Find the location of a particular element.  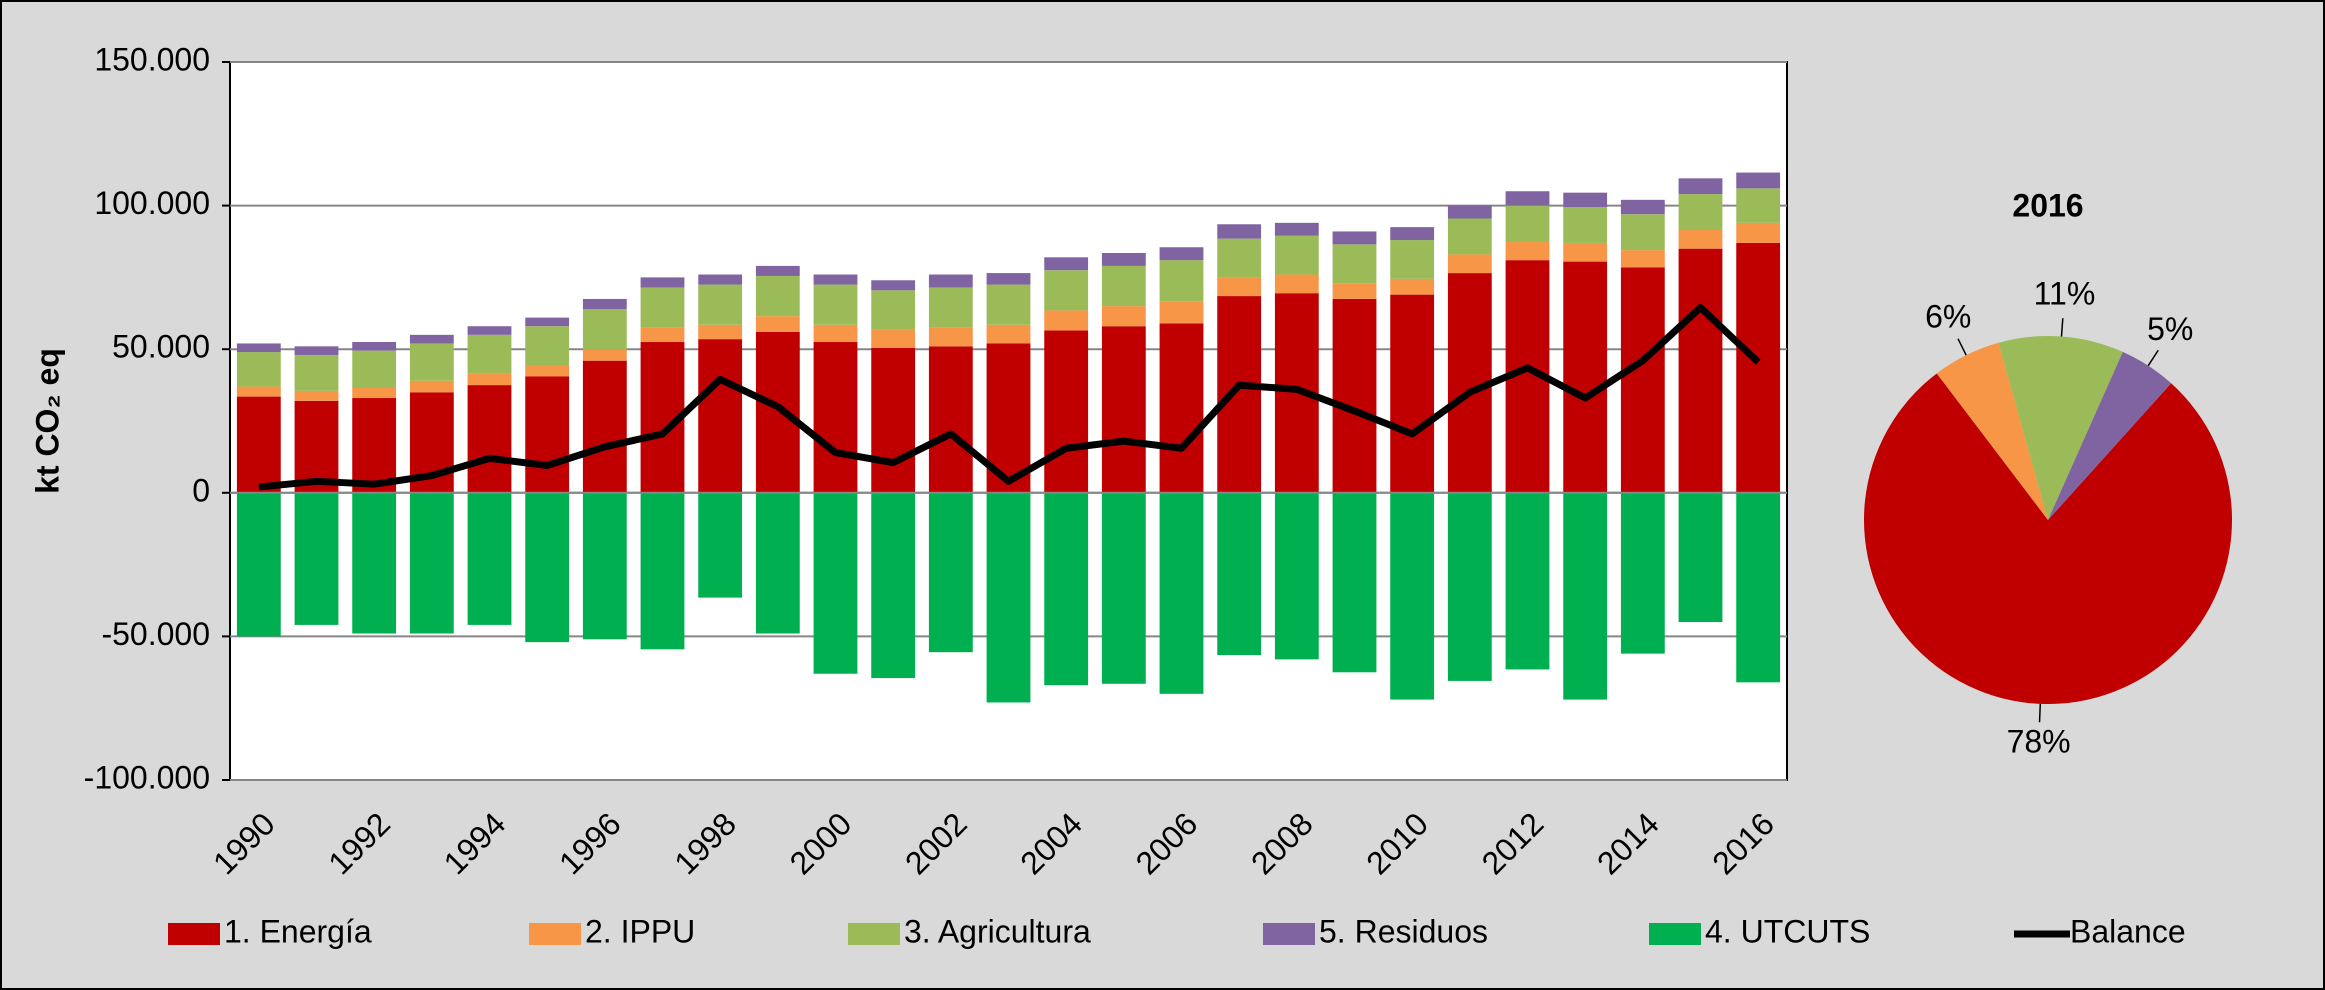

legend-label: Balance is located at coordinates (2128, 931).